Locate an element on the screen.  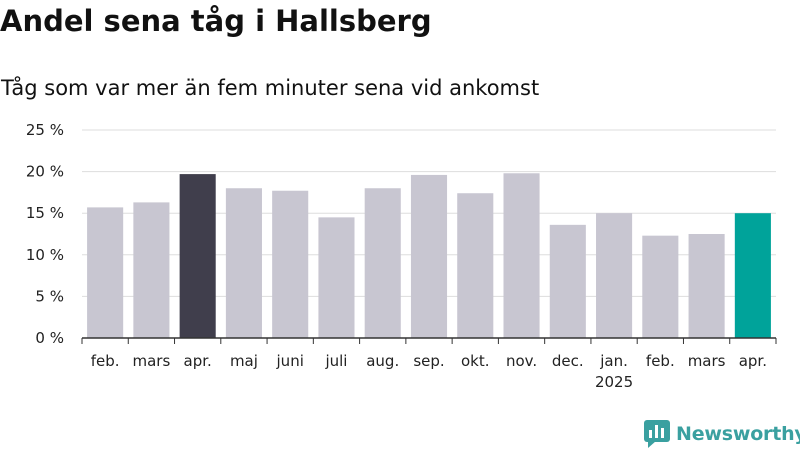
x-tick-label: sep. is located at coordinates (428, 361).